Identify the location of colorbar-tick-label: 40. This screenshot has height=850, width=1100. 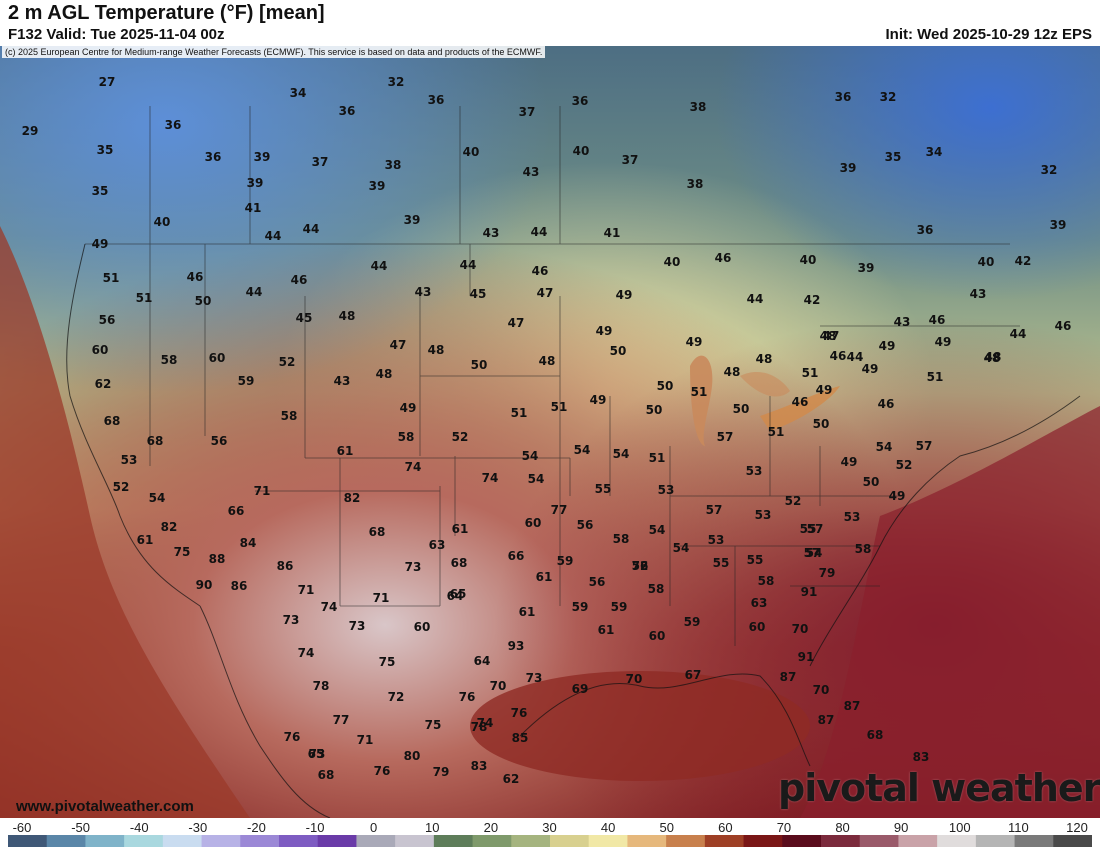
(608, 827).